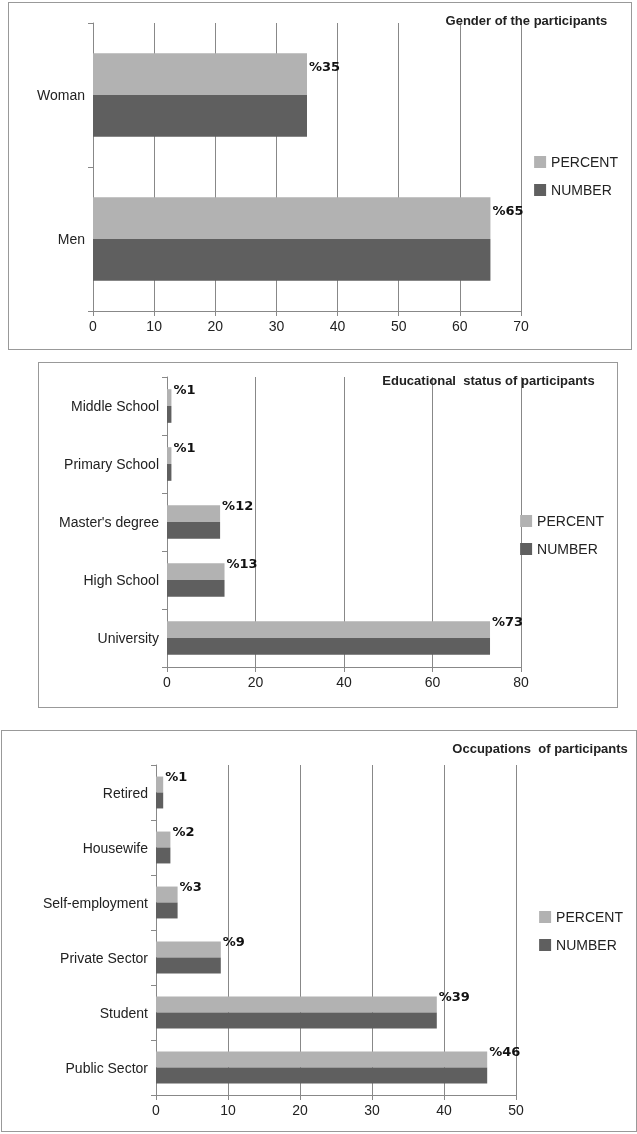 Image resolution: width=637 pixels, height=1134 pixels. I want to click on y-tick-label: High School, so click(121, 580).